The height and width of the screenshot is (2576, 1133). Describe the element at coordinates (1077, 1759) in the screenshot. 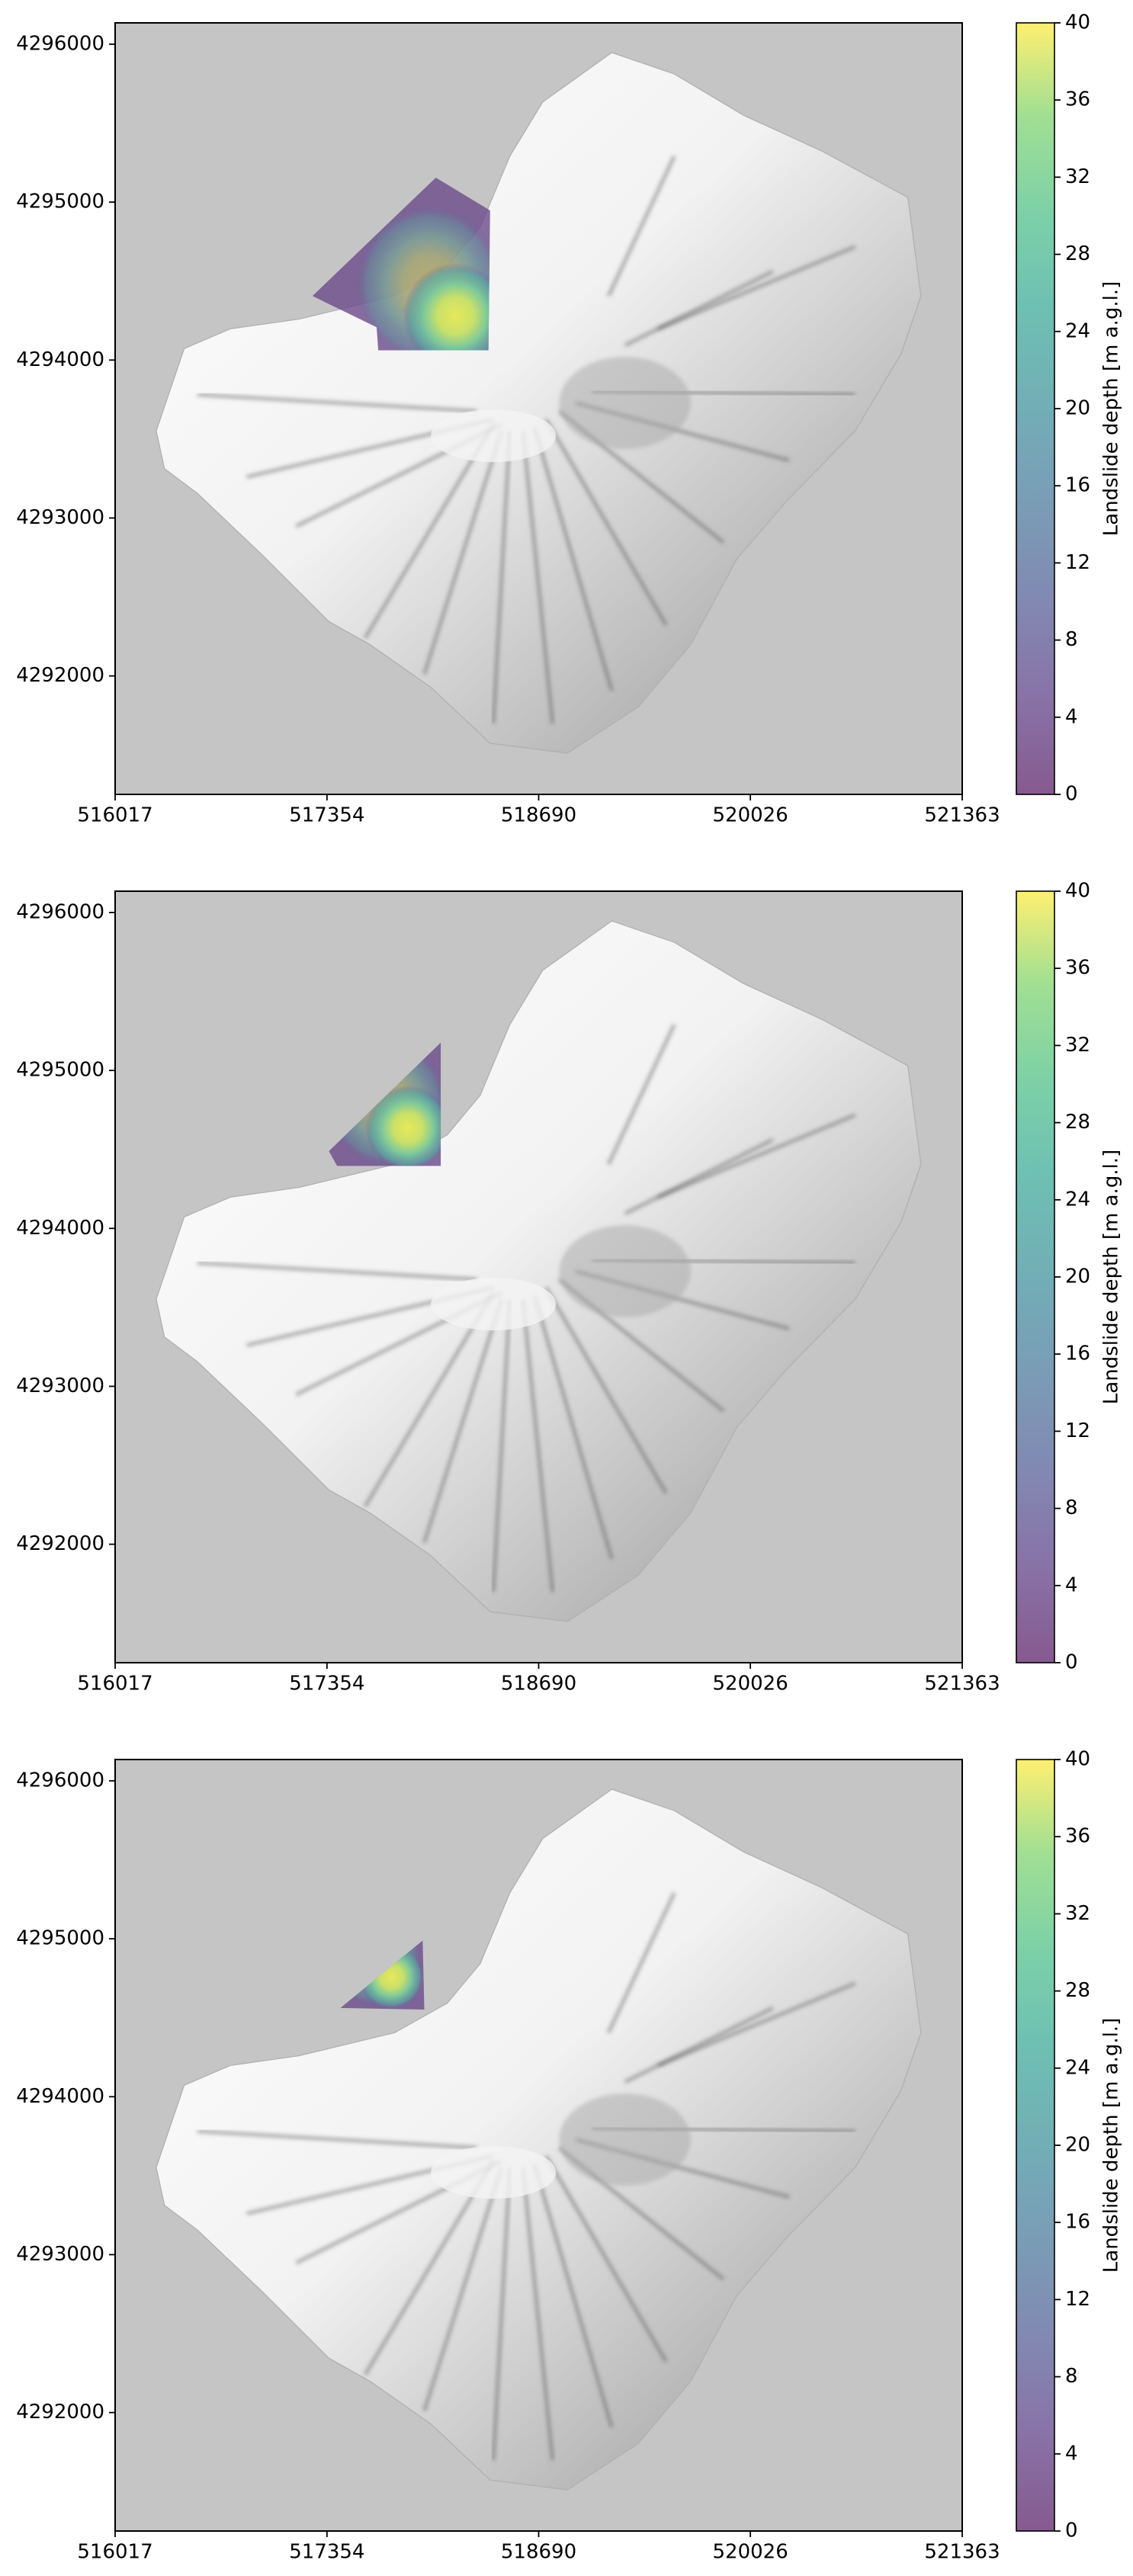

I see `colorbar-tick-label: 40` at that location.